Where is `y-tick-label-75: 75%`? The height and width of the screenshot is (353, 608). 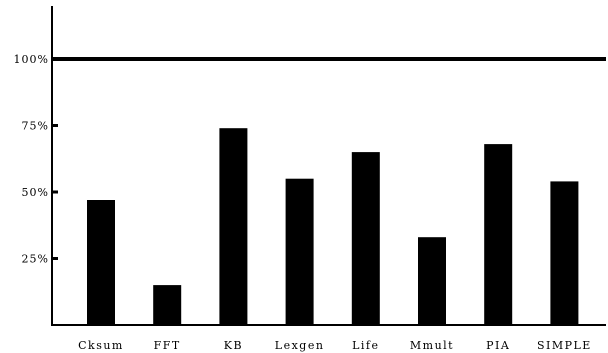 y-tick-label-75: 75% is located at coordinates (35, 126).